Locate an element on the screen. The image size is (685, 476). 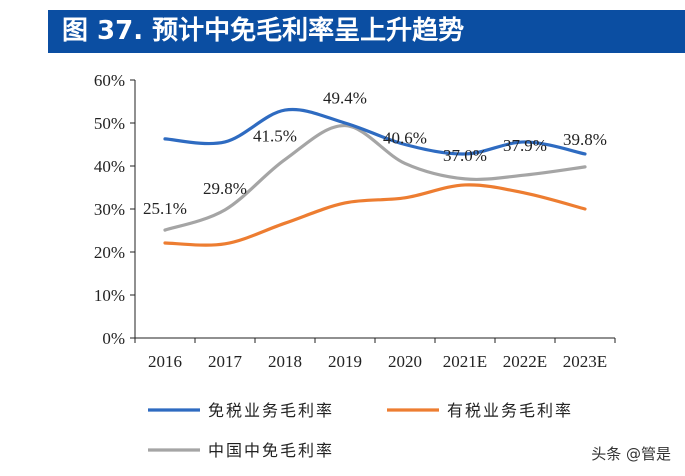
data-label: 41.5% is located at coordinates (275, 136).